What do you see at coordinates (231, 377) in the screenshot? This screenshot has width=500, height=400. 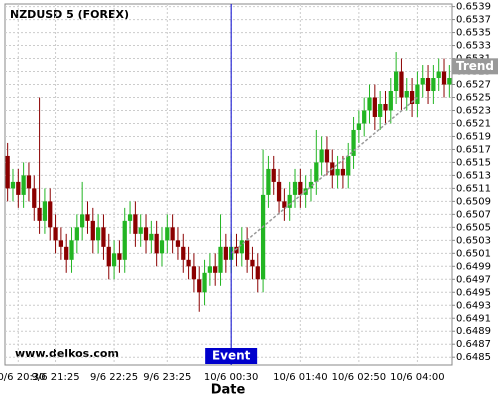 I see `x-tick-label: 10/6 00:30` at bounding box center [231, 377].